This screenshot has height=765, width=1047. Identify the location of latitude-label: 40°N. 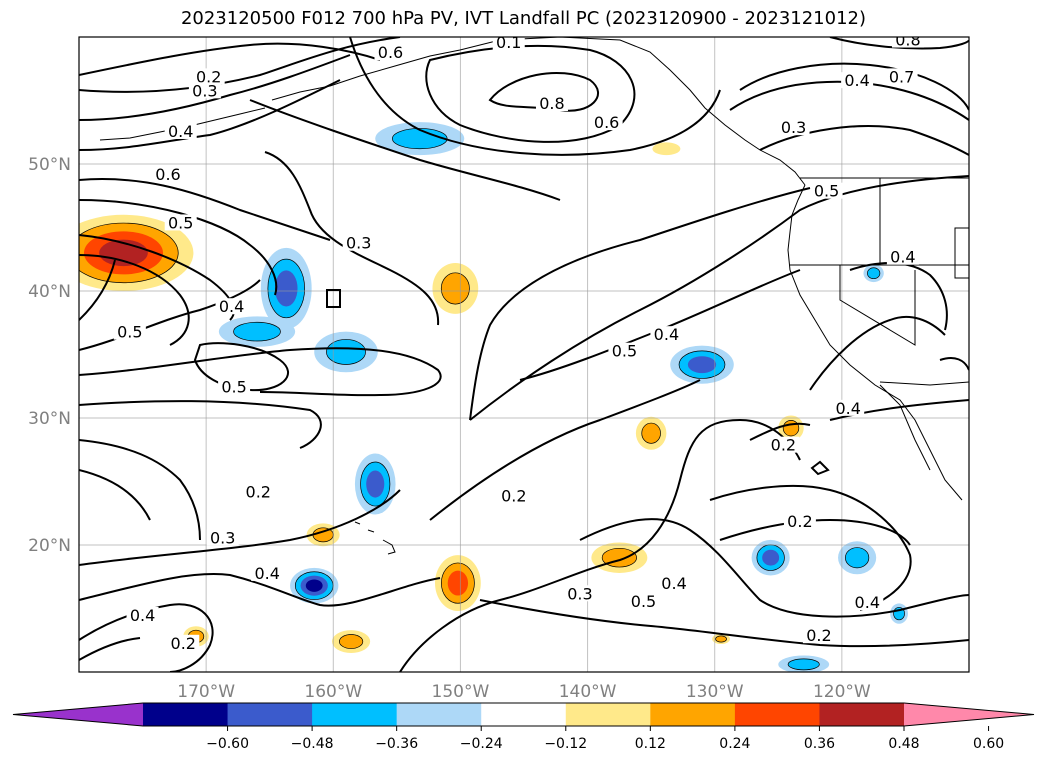
(49, 292).